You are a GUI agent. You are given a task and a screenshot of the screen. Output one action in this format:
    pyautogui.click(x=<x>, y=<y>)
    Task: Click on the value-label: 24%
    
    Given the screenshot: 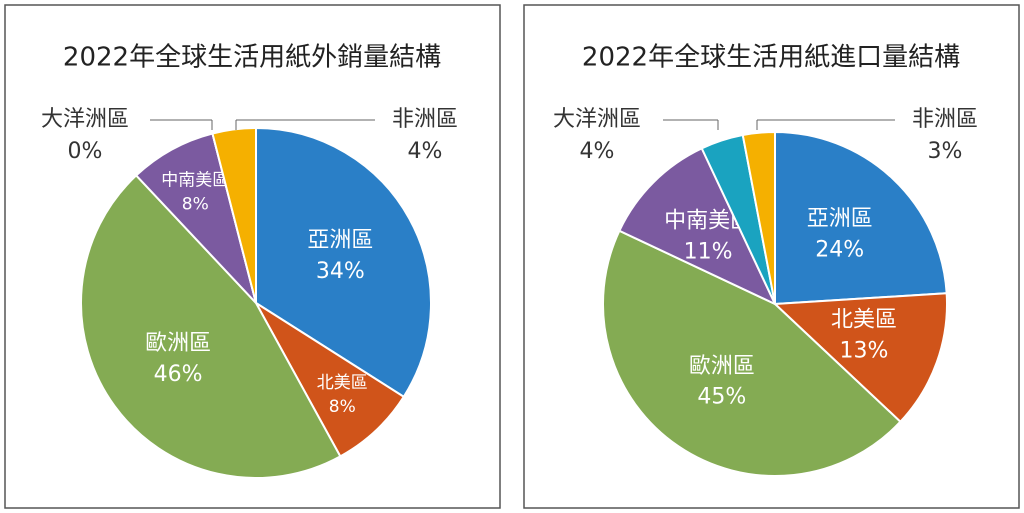 What is the action you would take?
    pyautogui.click(x=839, y=249)
    